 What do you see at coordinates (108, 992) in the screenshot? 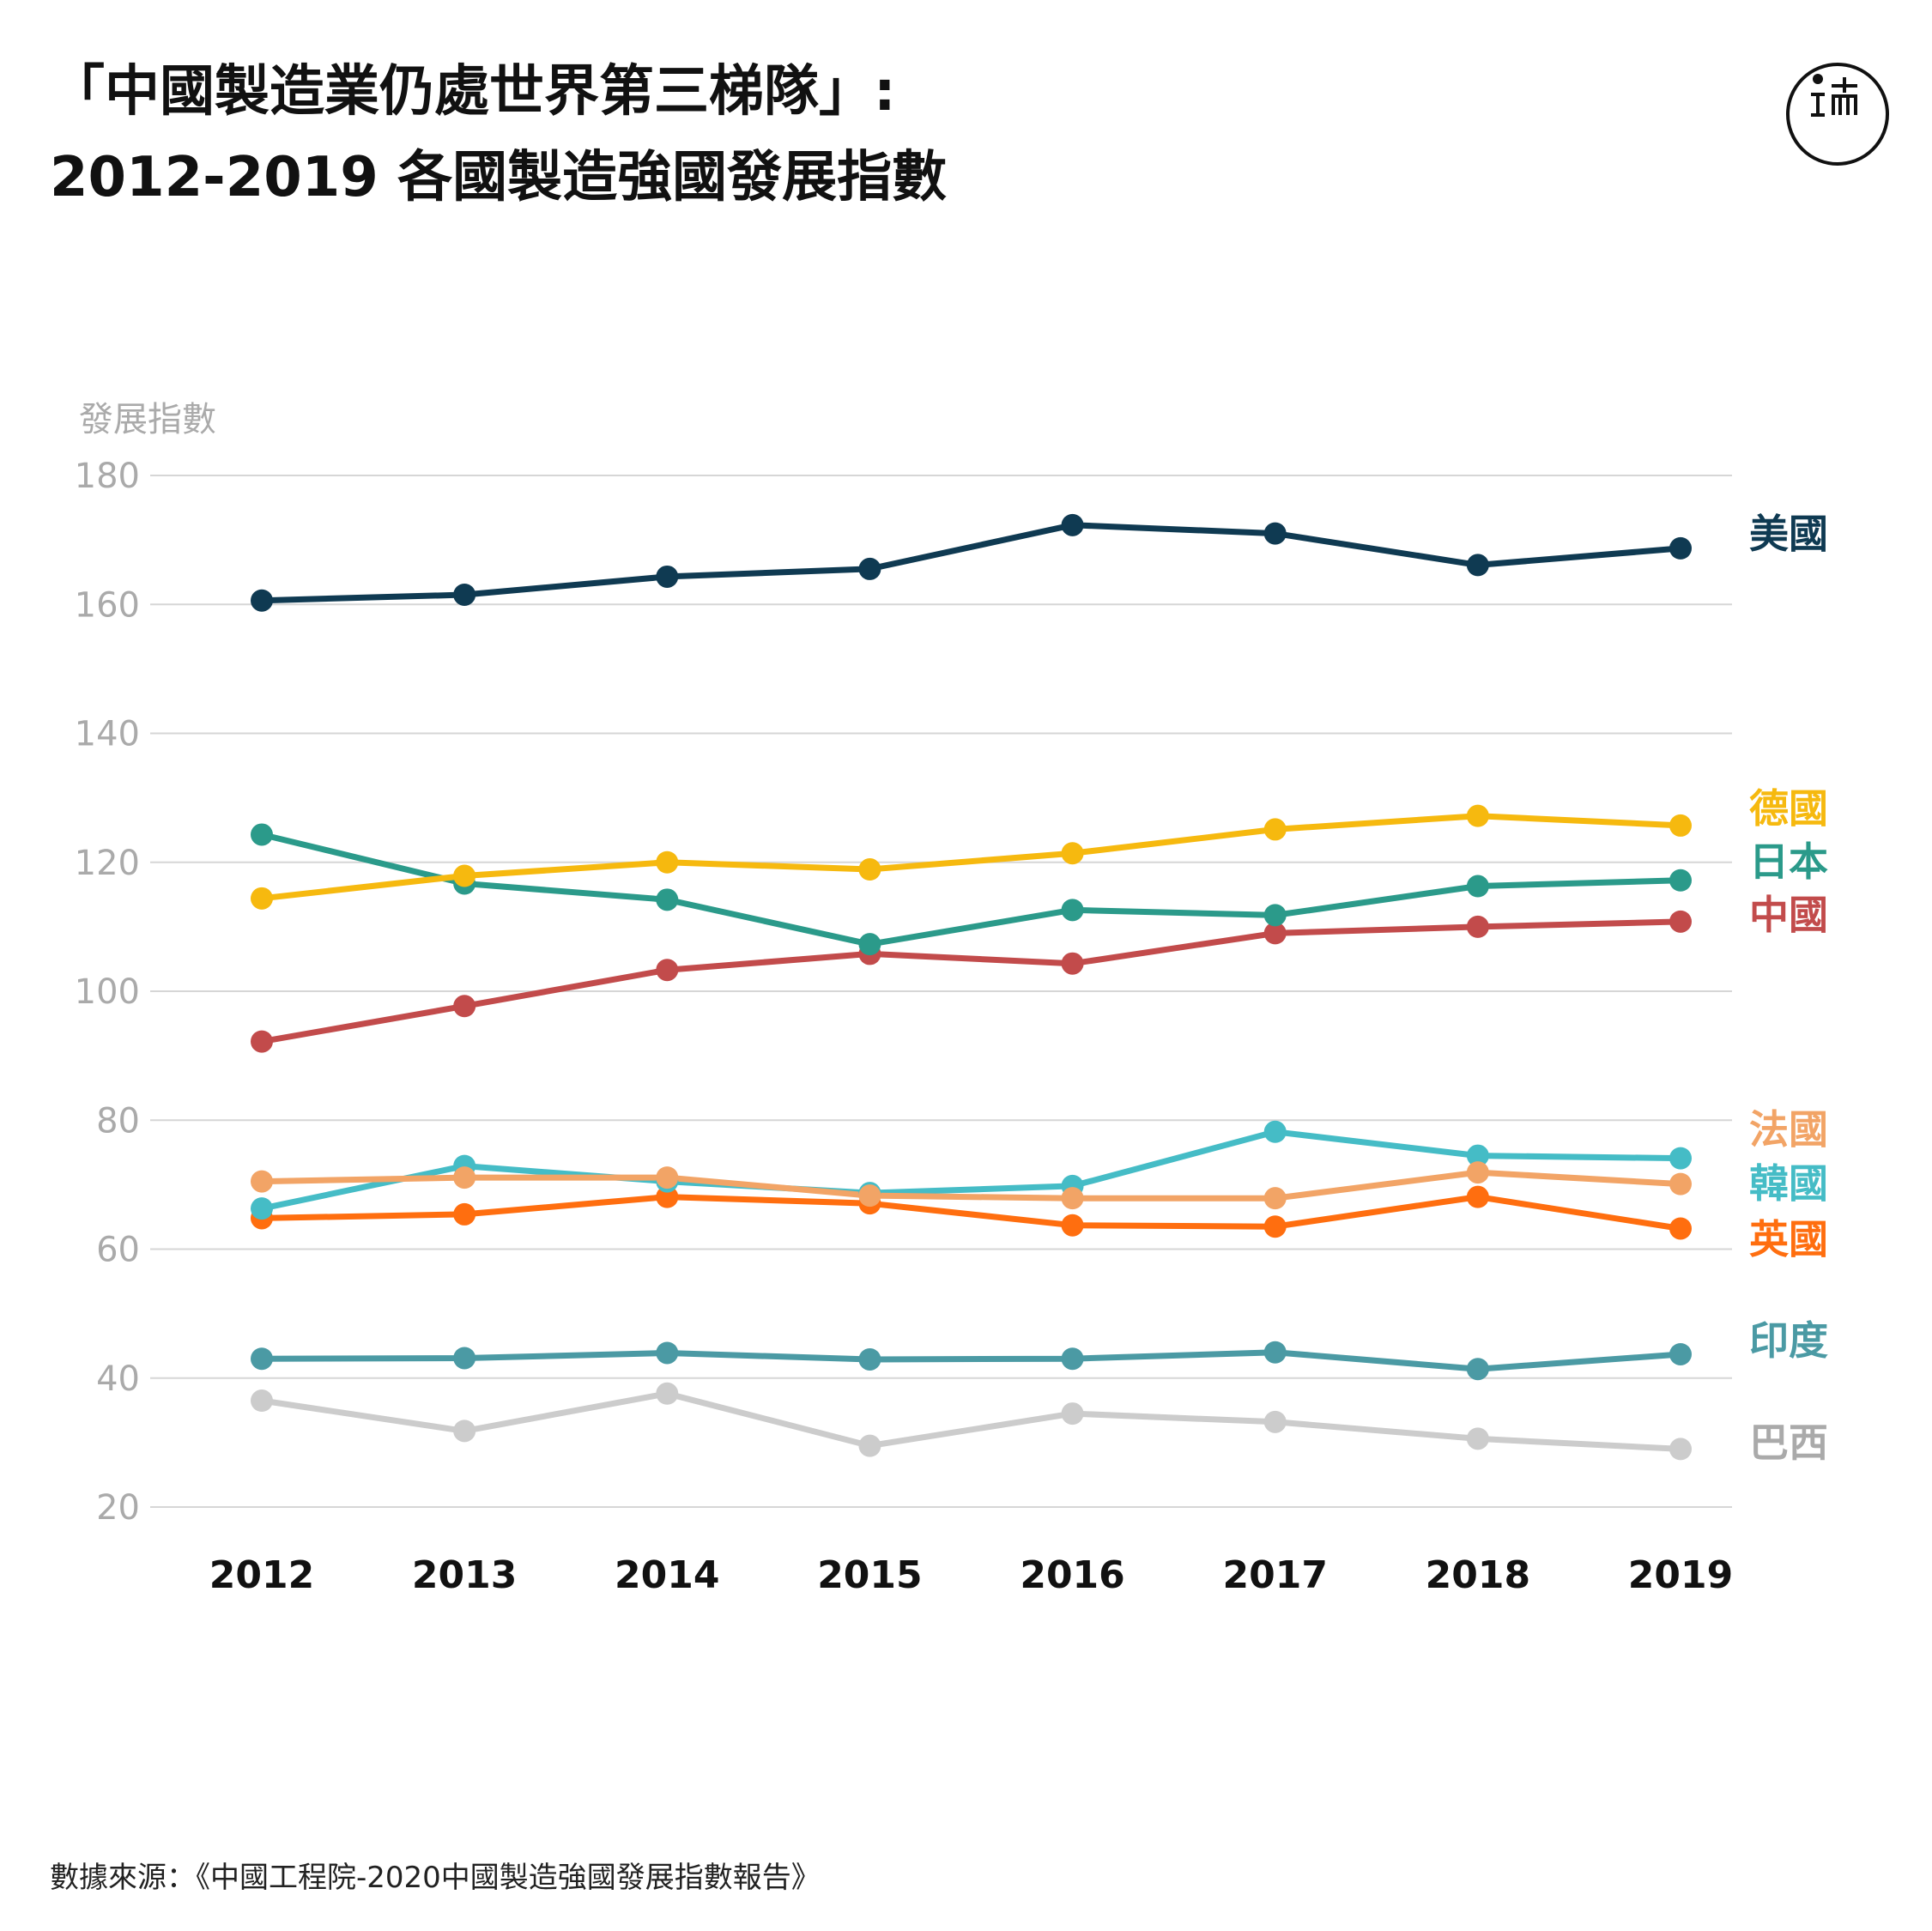
I see `y-tick-label: 100` at bounding box center [108, 992].